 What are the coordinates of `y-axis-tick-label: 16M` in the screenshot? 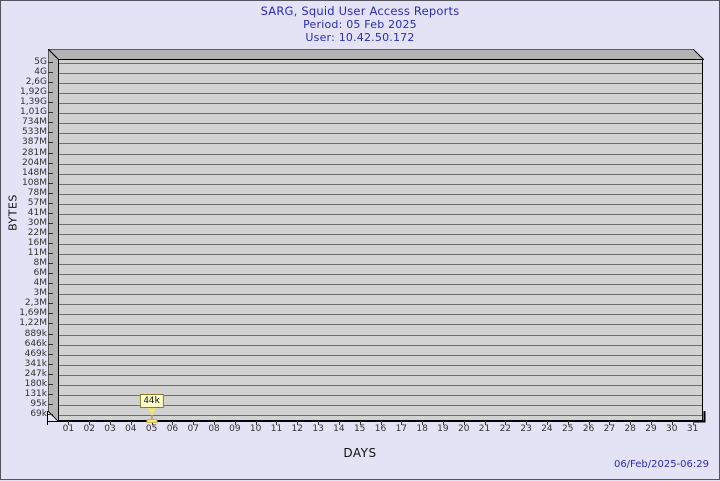 It's located at (37, 243).